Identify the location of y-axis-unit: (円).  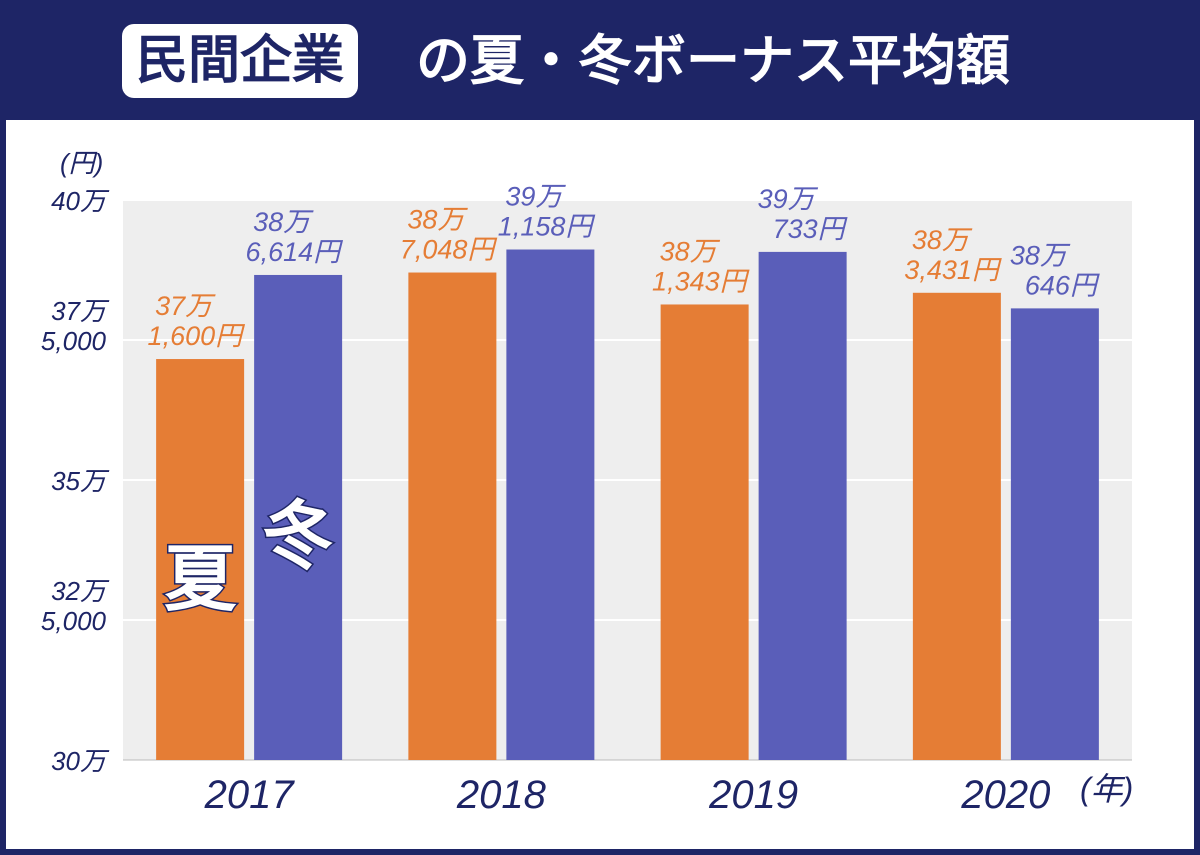
(81, 163).